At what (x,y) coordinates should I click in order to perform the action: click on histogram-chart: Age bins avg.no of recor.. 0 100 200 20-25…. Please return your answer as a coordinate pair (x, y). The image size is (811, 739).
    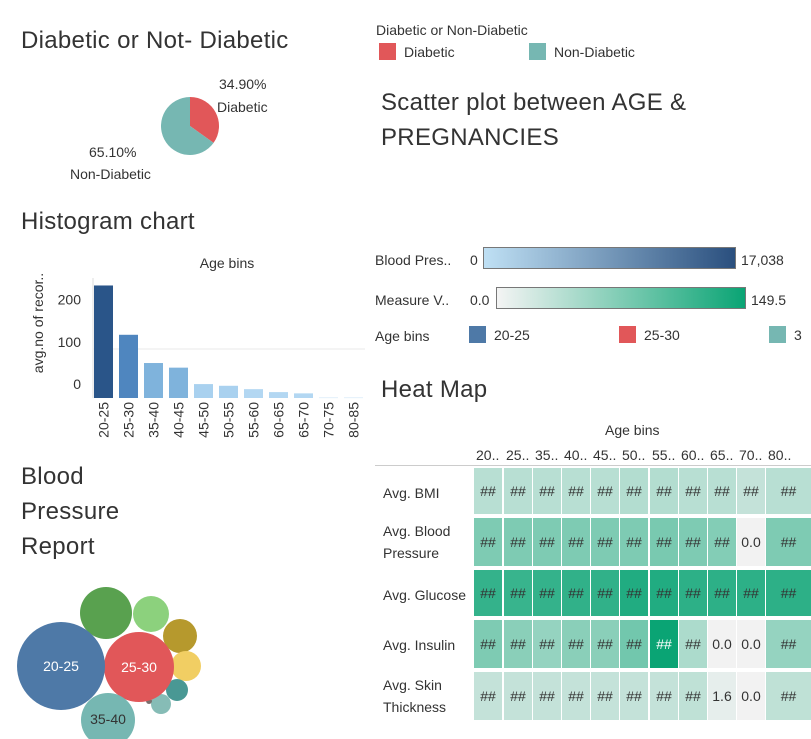
    Looking at the image, I should click on (195, 345).